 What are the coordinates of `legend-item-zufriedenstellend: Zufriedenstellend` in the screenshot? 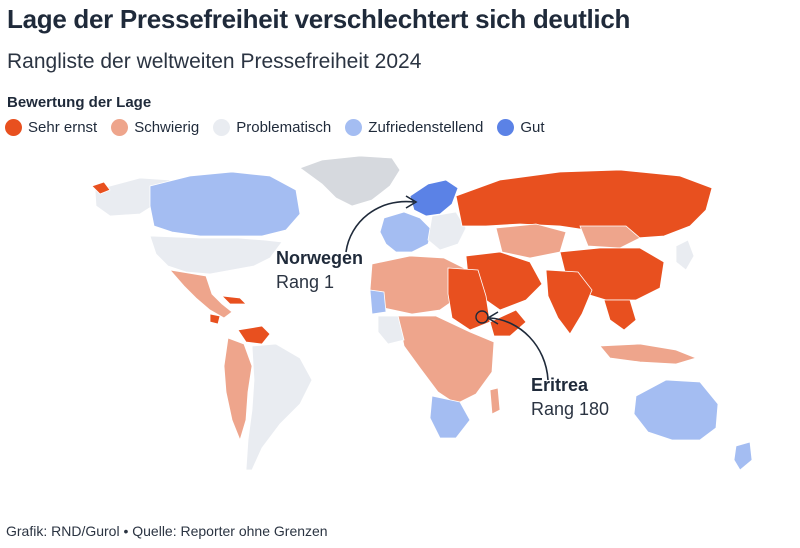 It's located at (414, 127).